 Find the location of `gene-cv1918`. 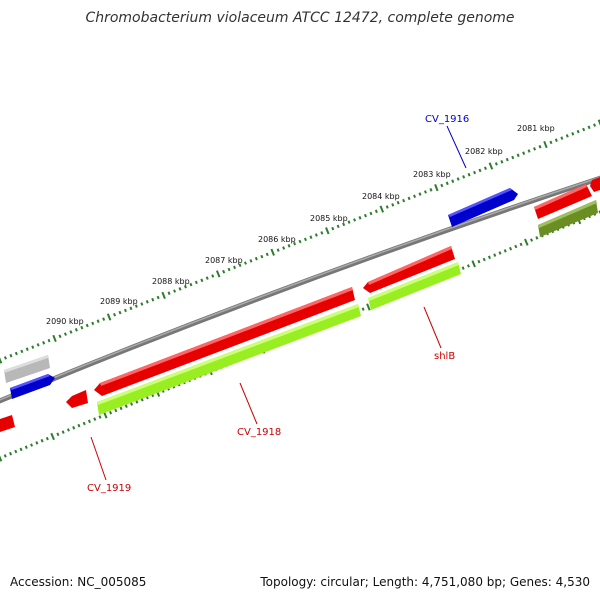

gene-cv1918 is located at coordinates (224, 341).